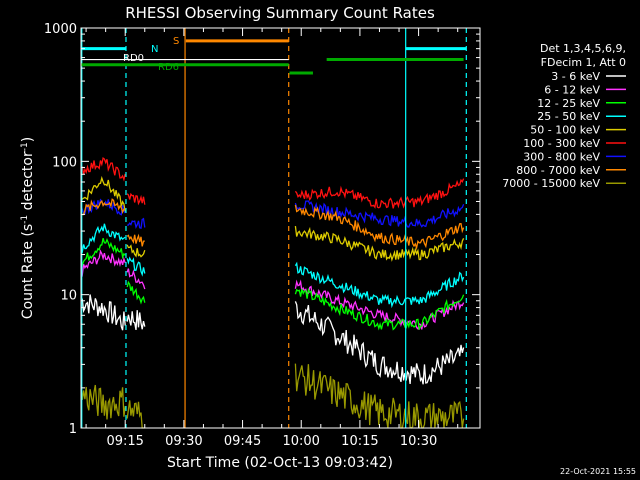 The image size is (640, 480). Describe the element at coordinates (154, 49) in the screenshot. I see `night-label: N` at that location.